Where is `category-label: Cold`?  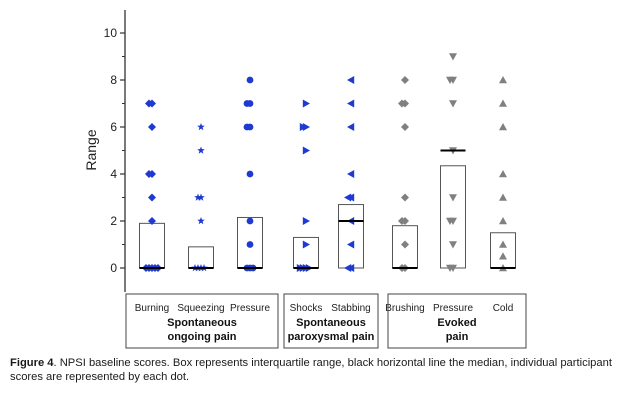
category-label: Cold is located at coordinates (503, 308).